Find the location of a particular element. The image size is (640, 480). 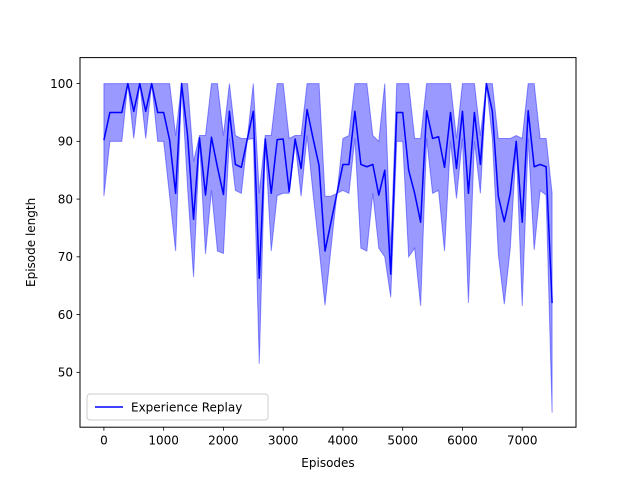

y-tick-label: 50 is located at coordinates (65, 373).